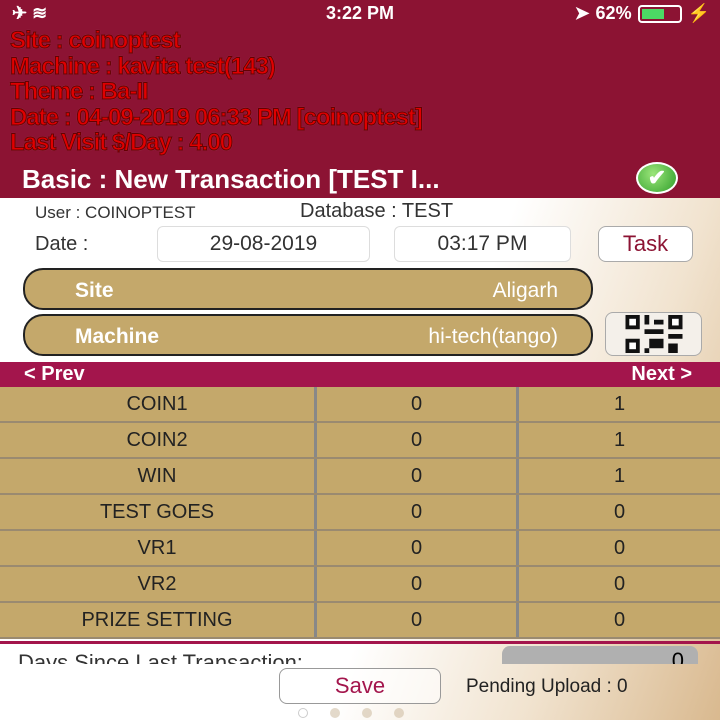  Describe the element at coordinates (94, 290) in the screenshot. I see `site-label: Site` at that location.